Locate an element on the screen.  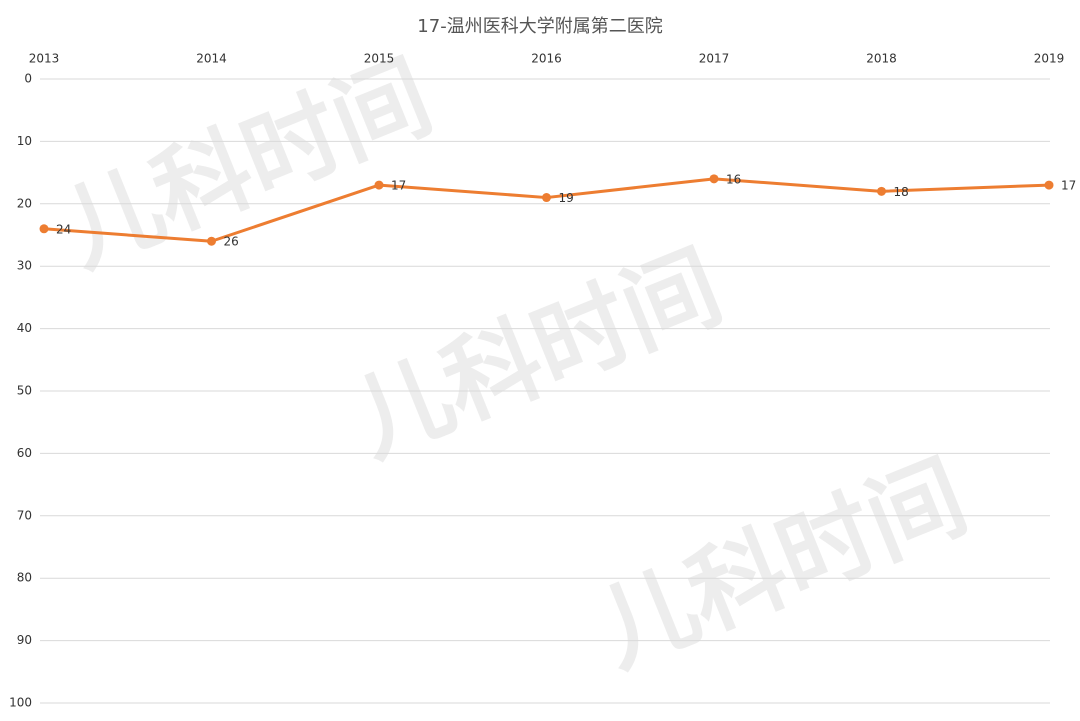
x-tick-label: 2017 is located at coordinates (714, 59).